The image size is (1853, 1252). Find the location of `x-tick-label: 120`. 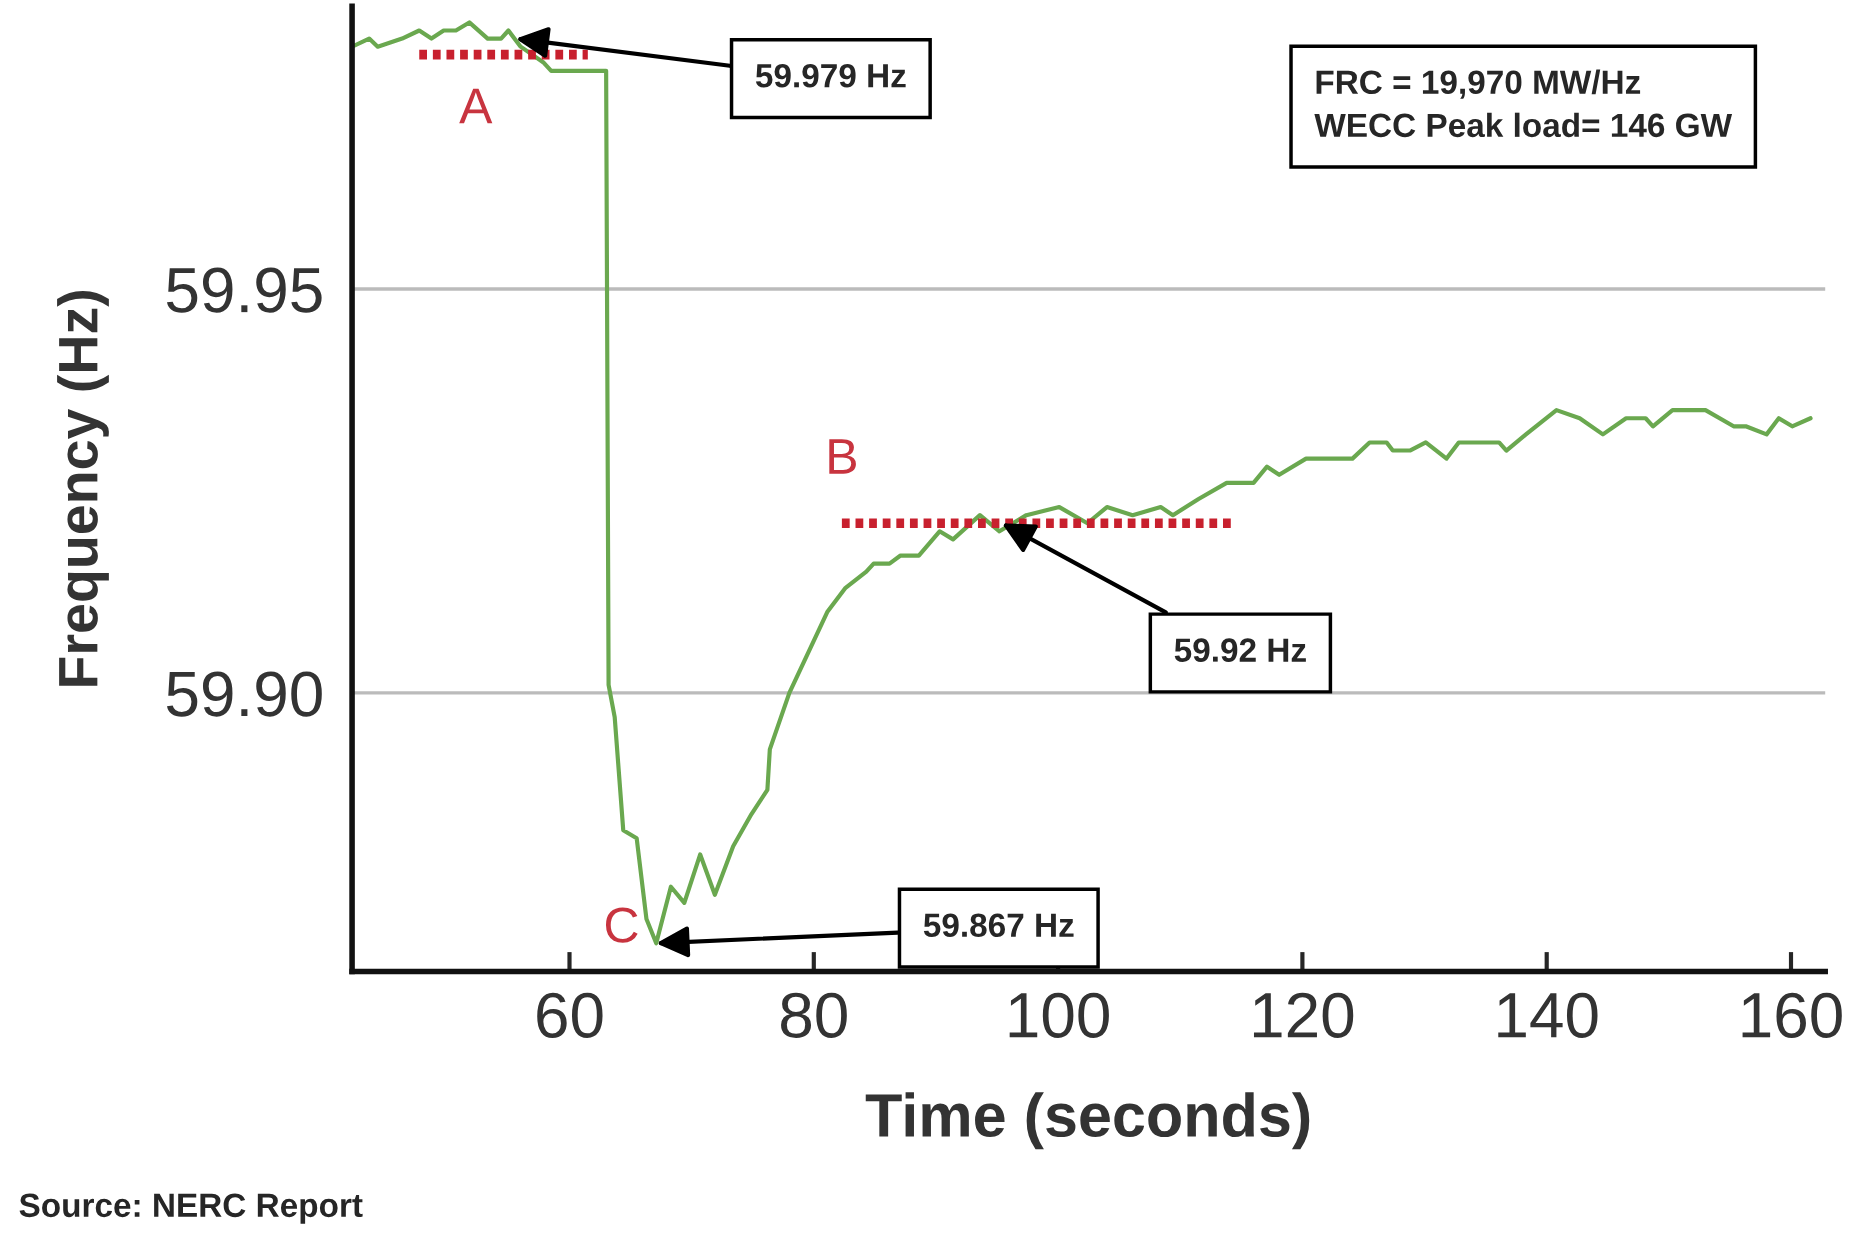

x-tick-label: 120 is located at coordinates (1303, 1015).